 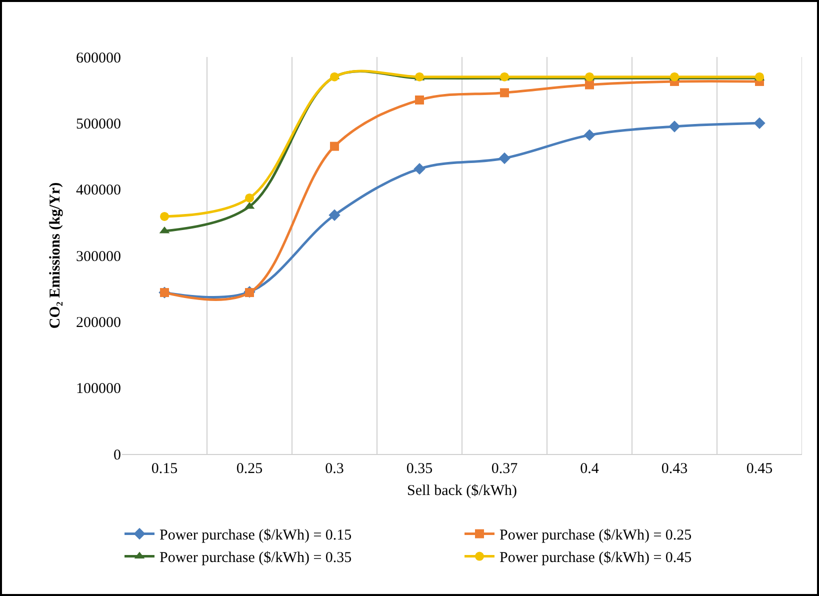 What do you see at coordinates (98, 58) in the screenshot?
I see `y-tick-label: 600000` at bounding box center [98, 58].